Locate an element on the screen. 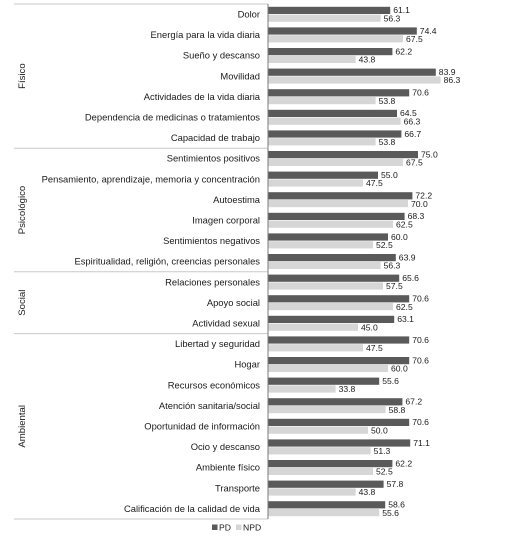 The image size is (507, 539). value-label-pd-22: 62.2 is located at coordinates (403, 463).